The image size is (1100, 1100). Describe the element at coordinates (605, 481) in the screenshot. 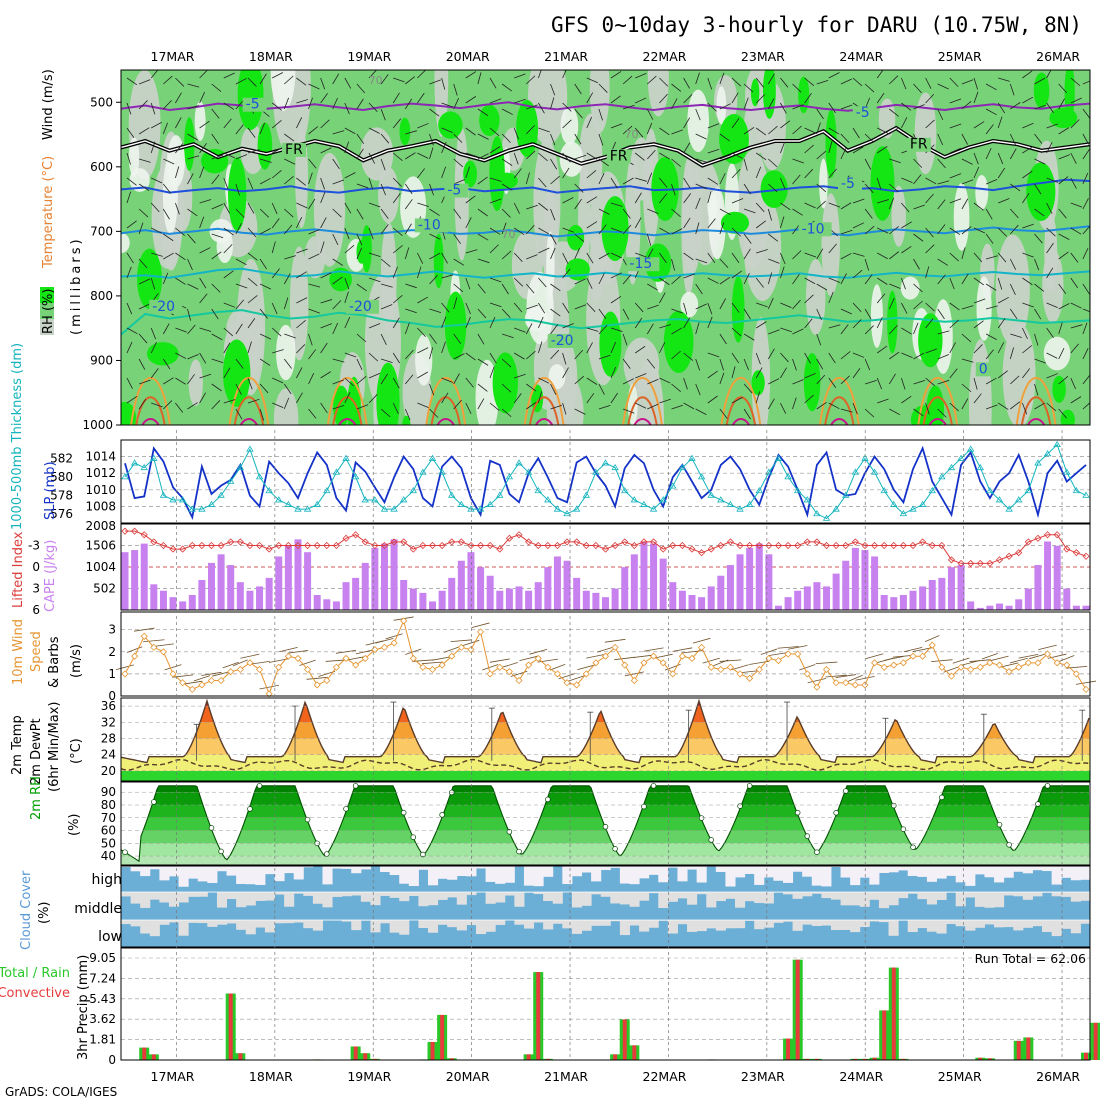

I see `slp-frame` at that location.